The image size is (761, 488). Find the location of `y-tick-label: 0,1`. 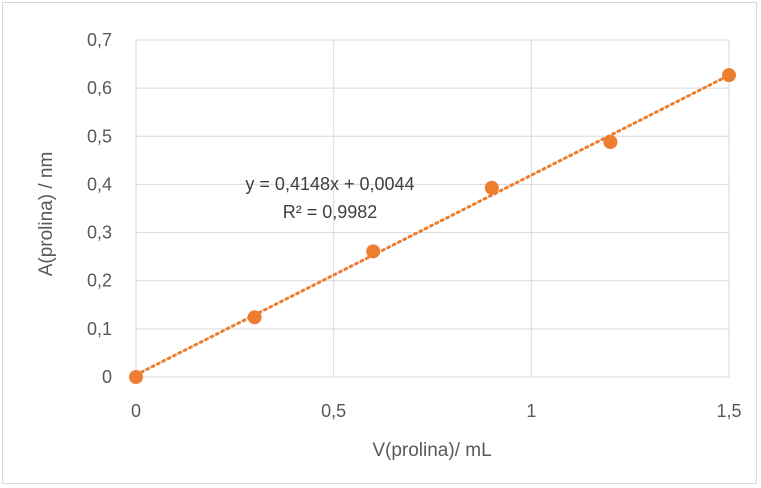

y-tick-label: 0,1 is located at coordinates (99, 329).